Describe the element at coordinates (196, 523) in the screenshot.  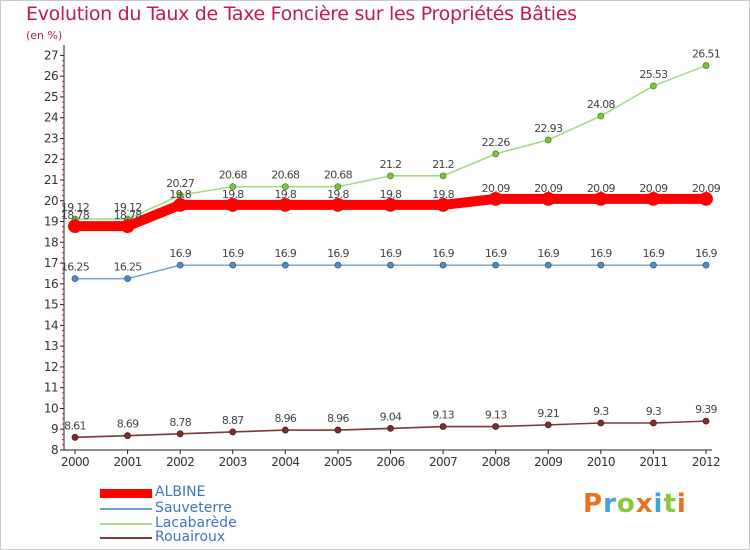
I see `legend-label-lacabarde: Lacabarède` at that location.